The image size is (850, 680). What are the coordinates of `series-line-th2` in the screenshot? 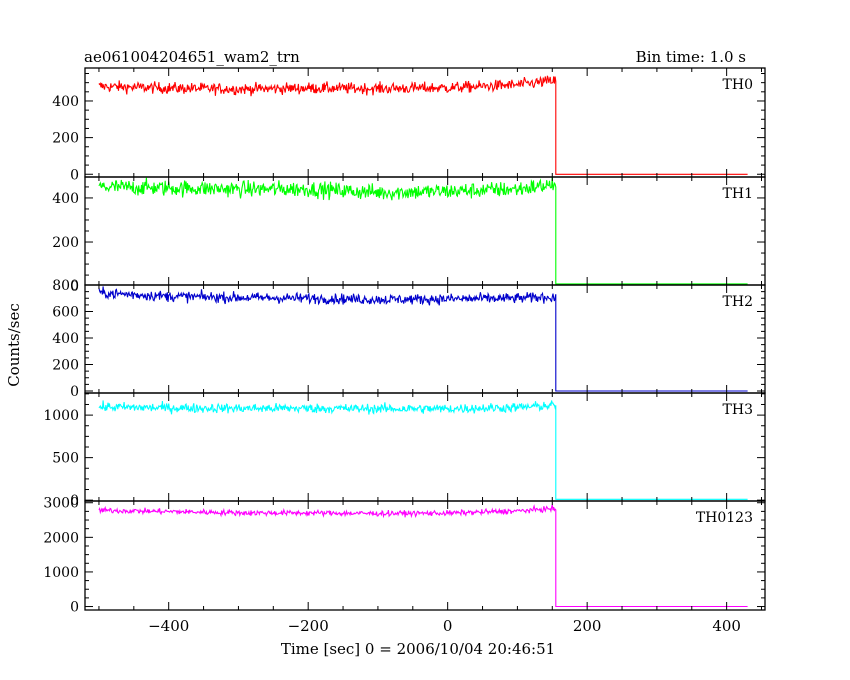 It's located at (423, 339).